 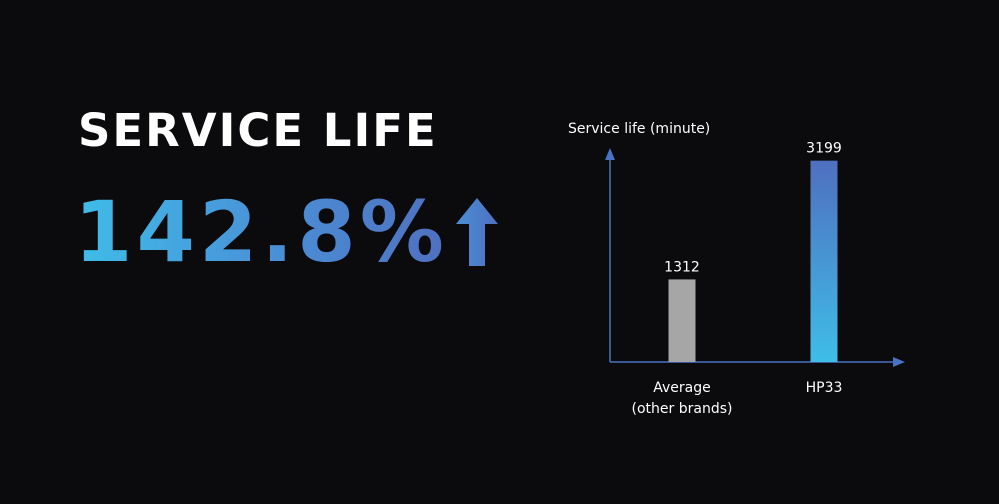 What do you see at coordinates (824, 149) in the screenshot?
I see `data-label-1: 3199` at bounding box center [824, 149].